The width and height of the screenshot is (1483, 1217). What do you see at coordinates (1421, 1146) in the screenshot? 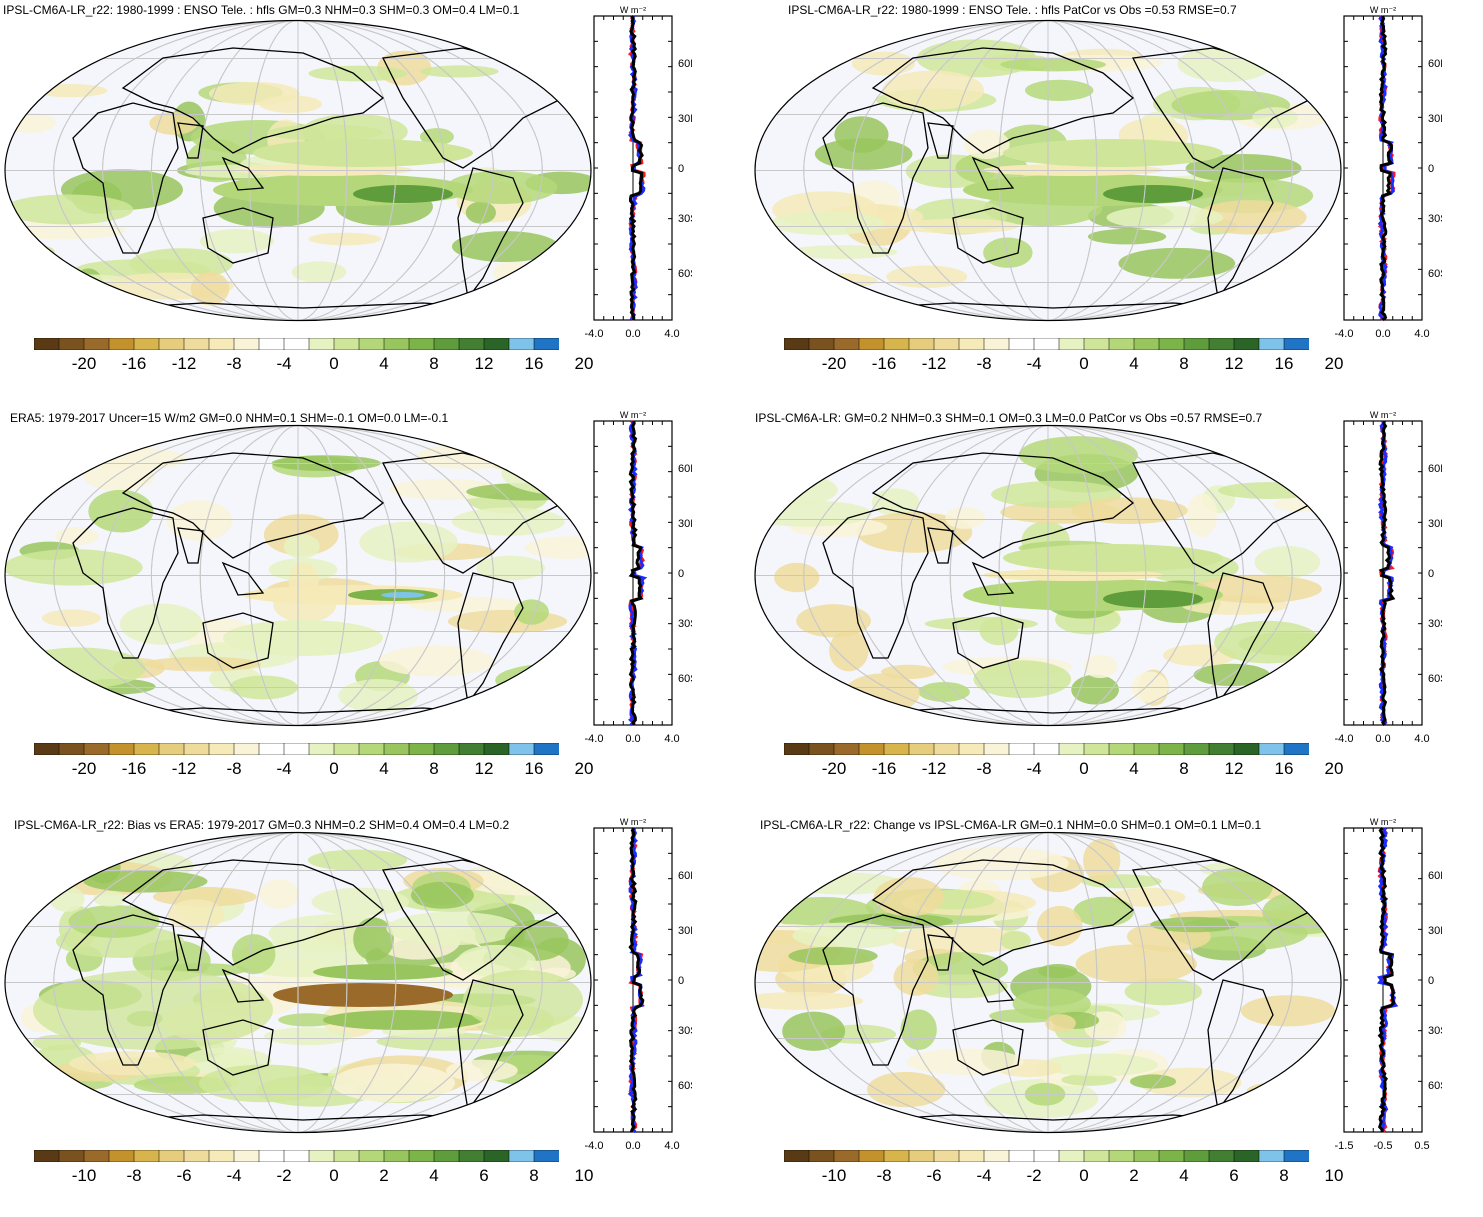
I see `profile-x-tick: 0.5` at bounding box center [1421, 1146].